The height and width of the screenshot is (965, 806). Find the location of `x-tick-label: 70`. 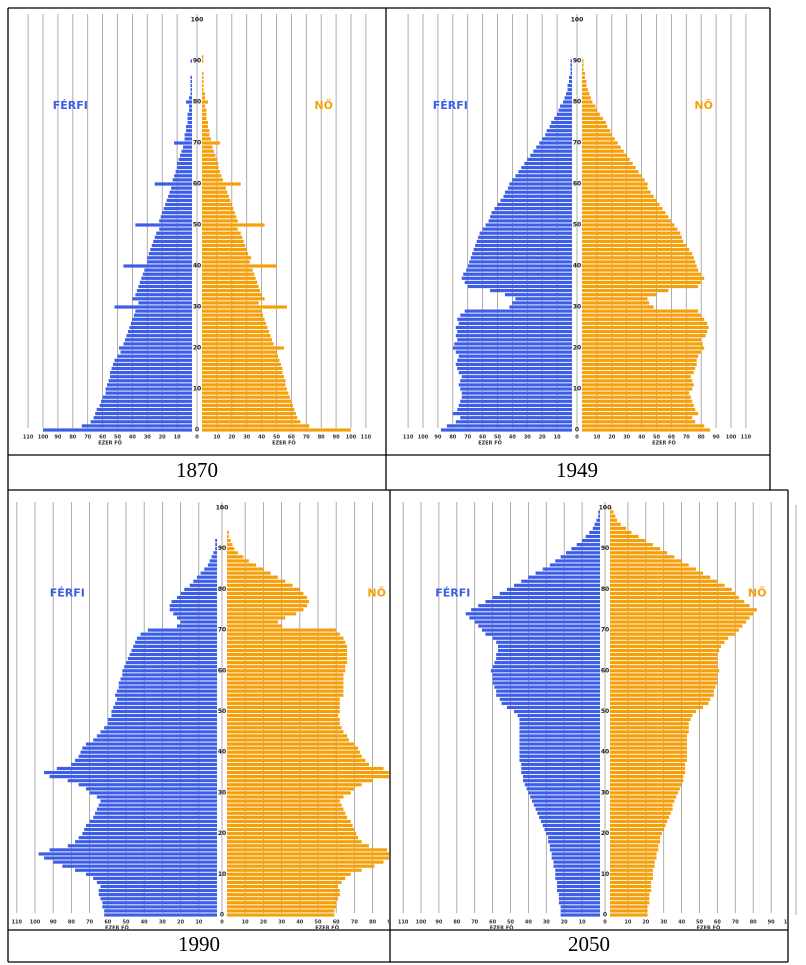

x-tick-label: 70 is located at coordinates (354, 923).